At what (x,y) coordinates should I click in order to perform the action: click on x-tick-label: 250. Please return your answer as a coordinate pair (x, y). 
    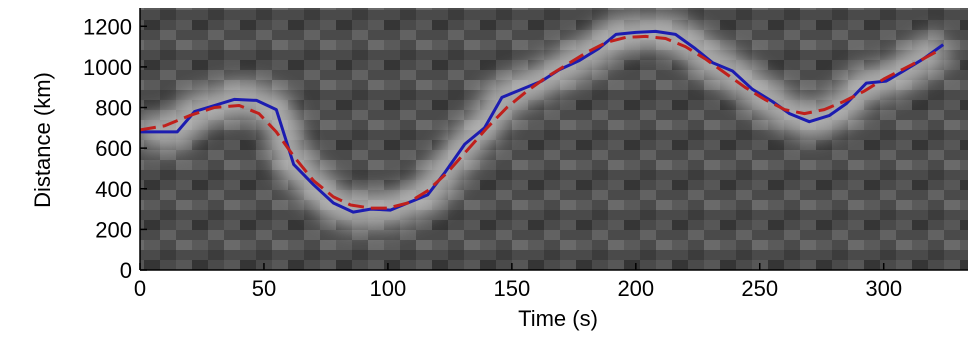
    Looking at the image, I should click on (759, 288).